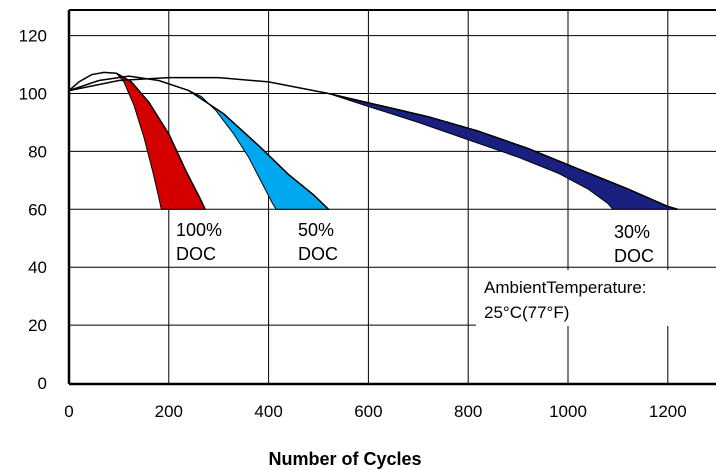 The image size is (716, 470). Describe the element at coordinates (565, 287) in the screenshot. I see `ambient-temperature-label: AmbientTemperature:` at that location.